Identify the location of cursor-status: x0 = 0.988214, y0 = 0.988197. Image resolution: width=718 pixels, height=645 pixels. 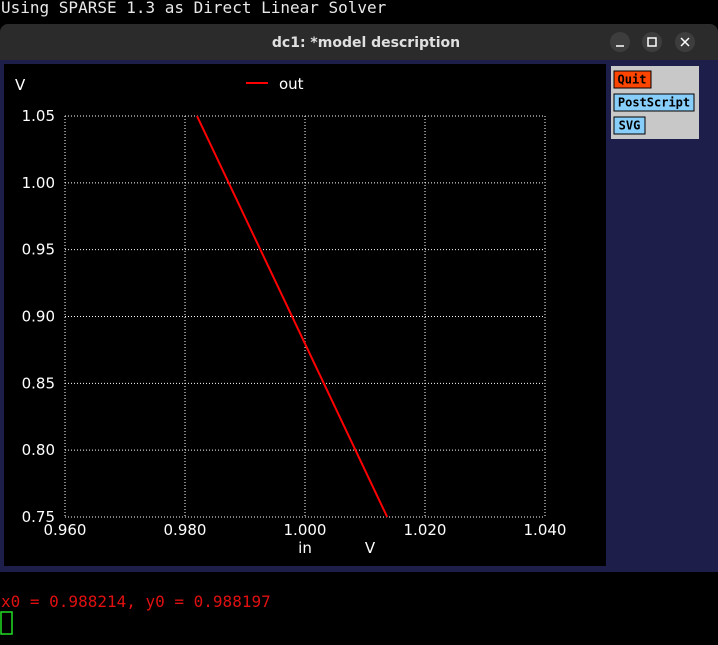
(136, 601).